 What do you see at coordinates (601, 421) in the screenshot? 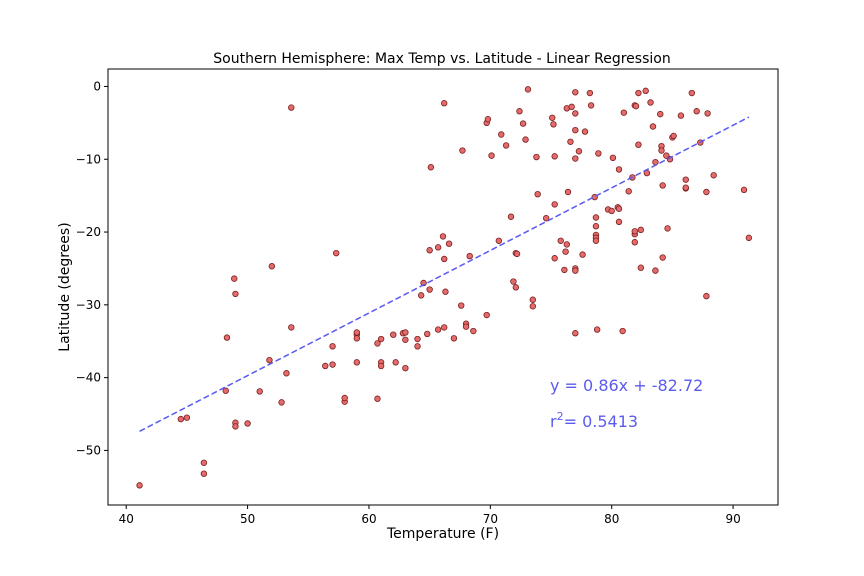
I see `r-squared-value: = 0.5413` at bounding box center [601, 421].